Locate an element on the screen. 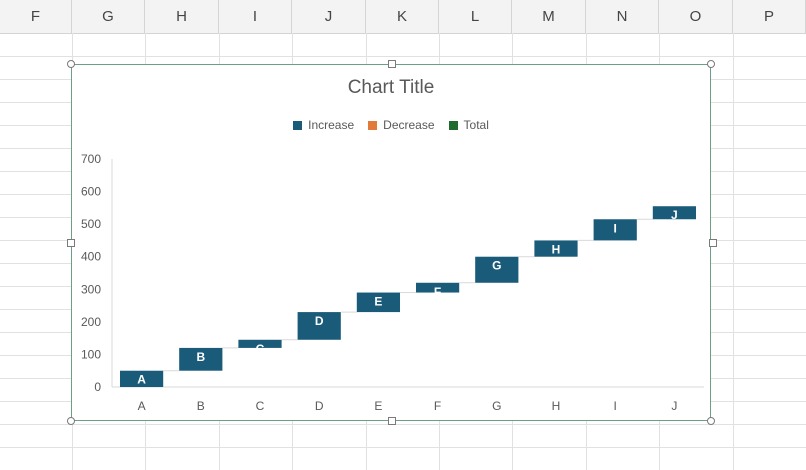 This screenshot has width=806, height=470. column-header-h: H is located at coordinates (182, 16).